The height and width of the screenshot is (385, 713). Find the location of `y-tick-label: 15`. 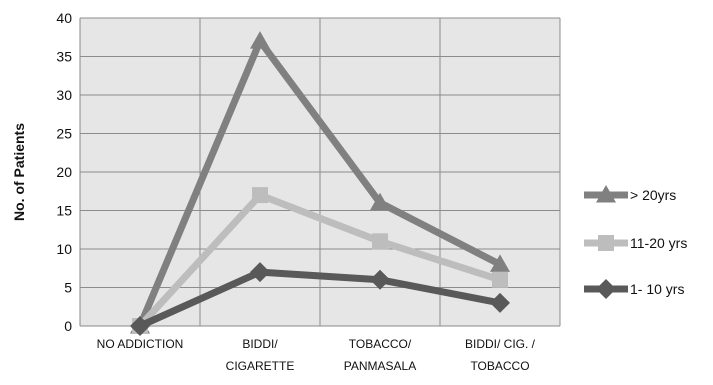

y-tick-label: 15 is located at coordinates (64, 211).